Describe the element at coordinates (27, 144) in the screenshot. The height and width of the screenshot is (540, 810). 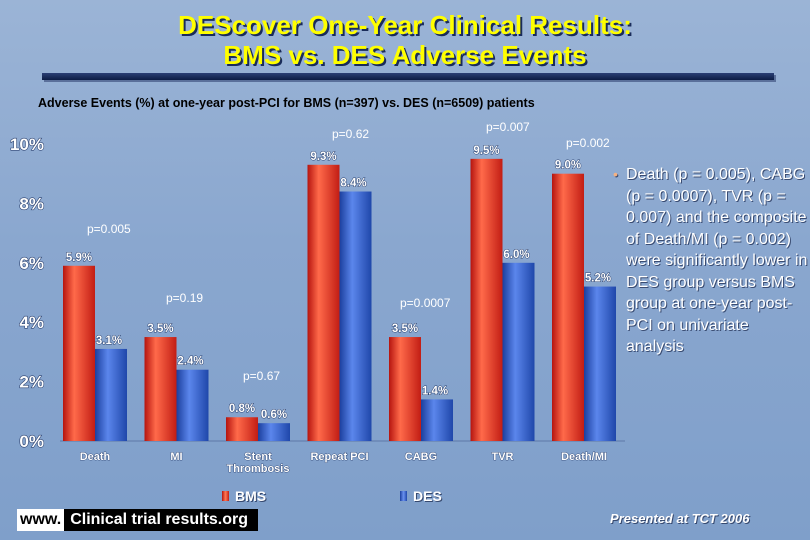
I see `y-tick-label: 10%` at that location.